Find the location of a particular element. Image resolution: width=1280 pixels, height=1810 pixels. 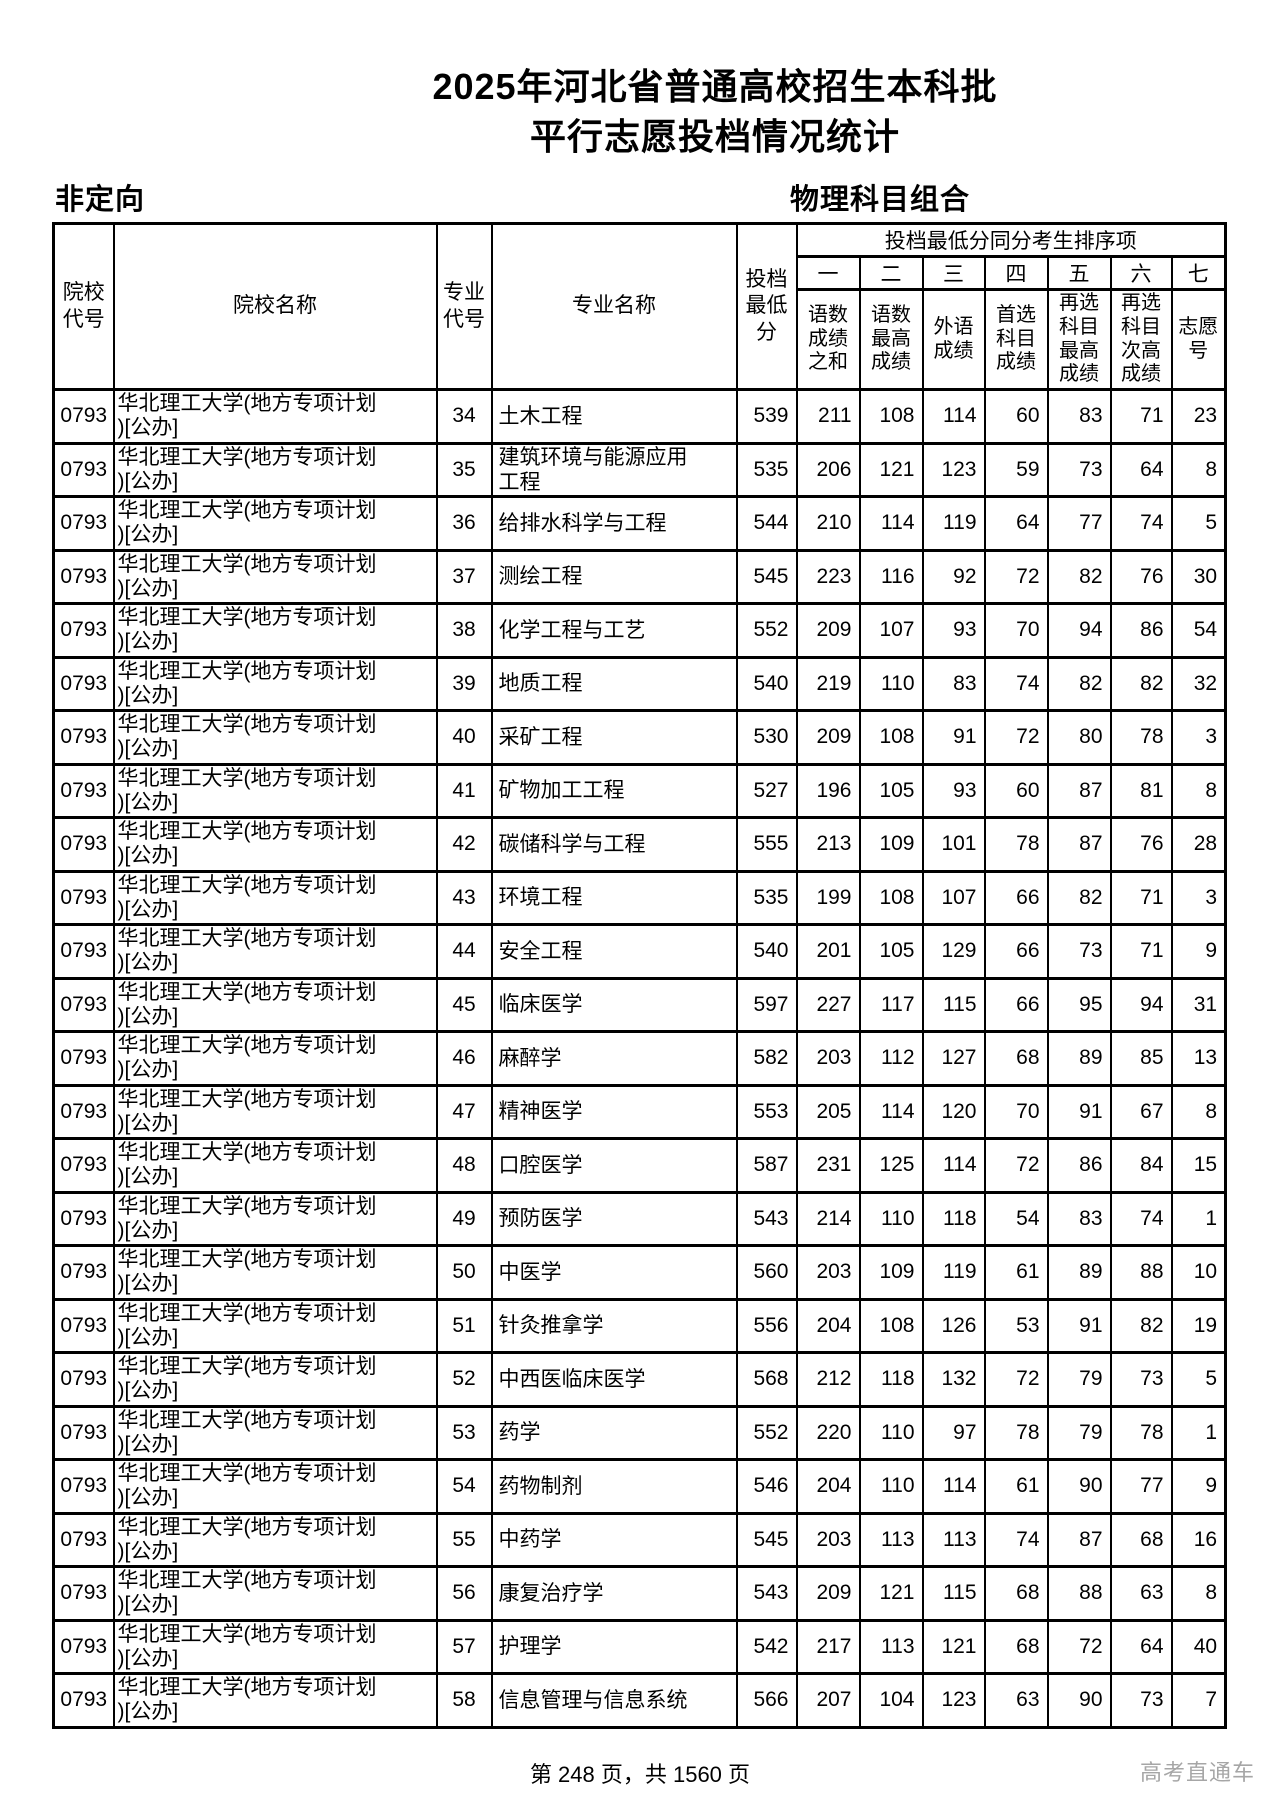

tiebreak-5-cell: 88 is located at coordinates (1079, 1593).